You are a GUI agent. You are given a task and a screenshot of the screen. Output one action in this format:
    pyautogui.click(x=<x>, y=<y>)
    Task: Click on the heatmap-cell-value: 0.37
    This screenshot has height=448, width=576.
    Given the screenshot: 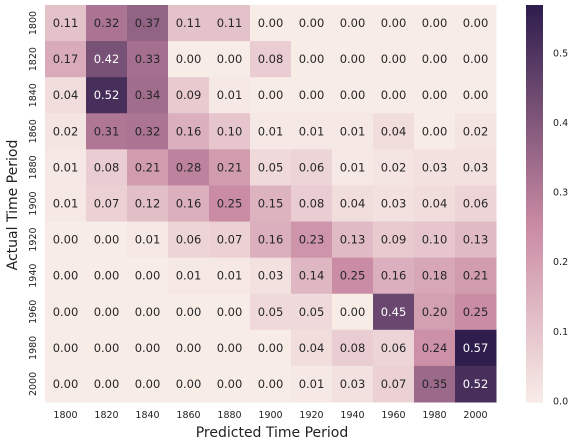 What is the action you would take?
    pyautogui.click(x=148, y=23)
    